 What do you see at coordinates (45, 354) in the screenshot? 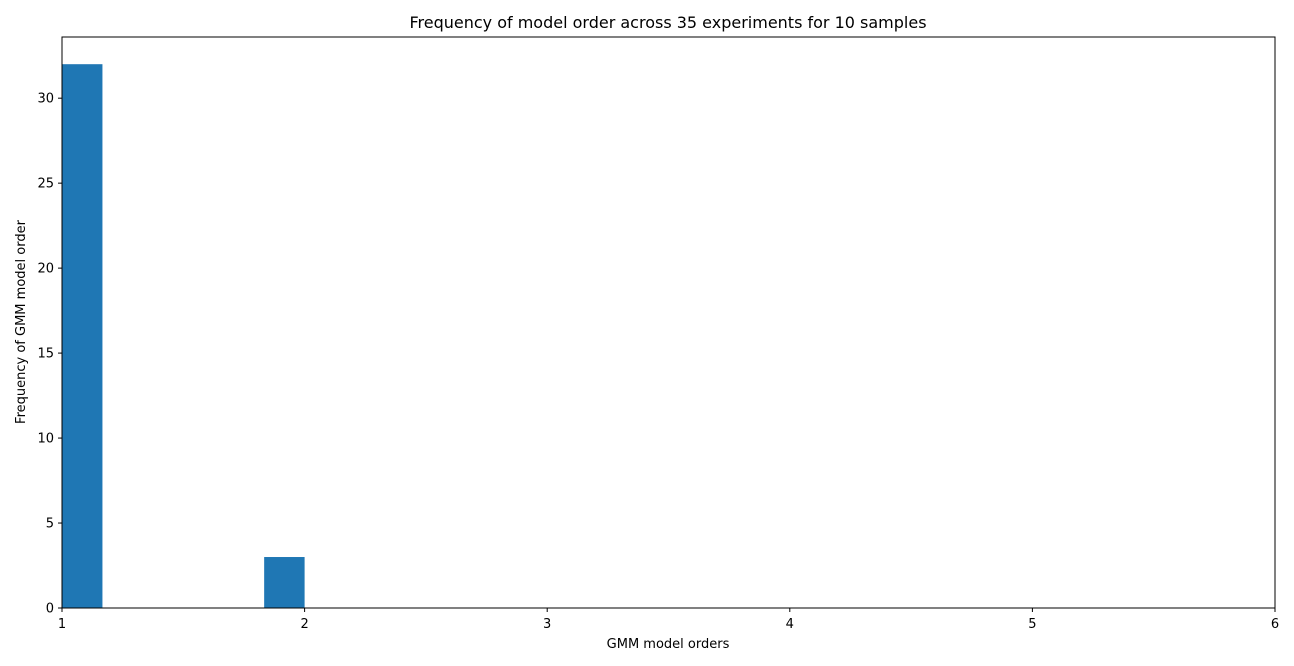
I see `y-tick-label: 15` at bounding box center [45, 354].